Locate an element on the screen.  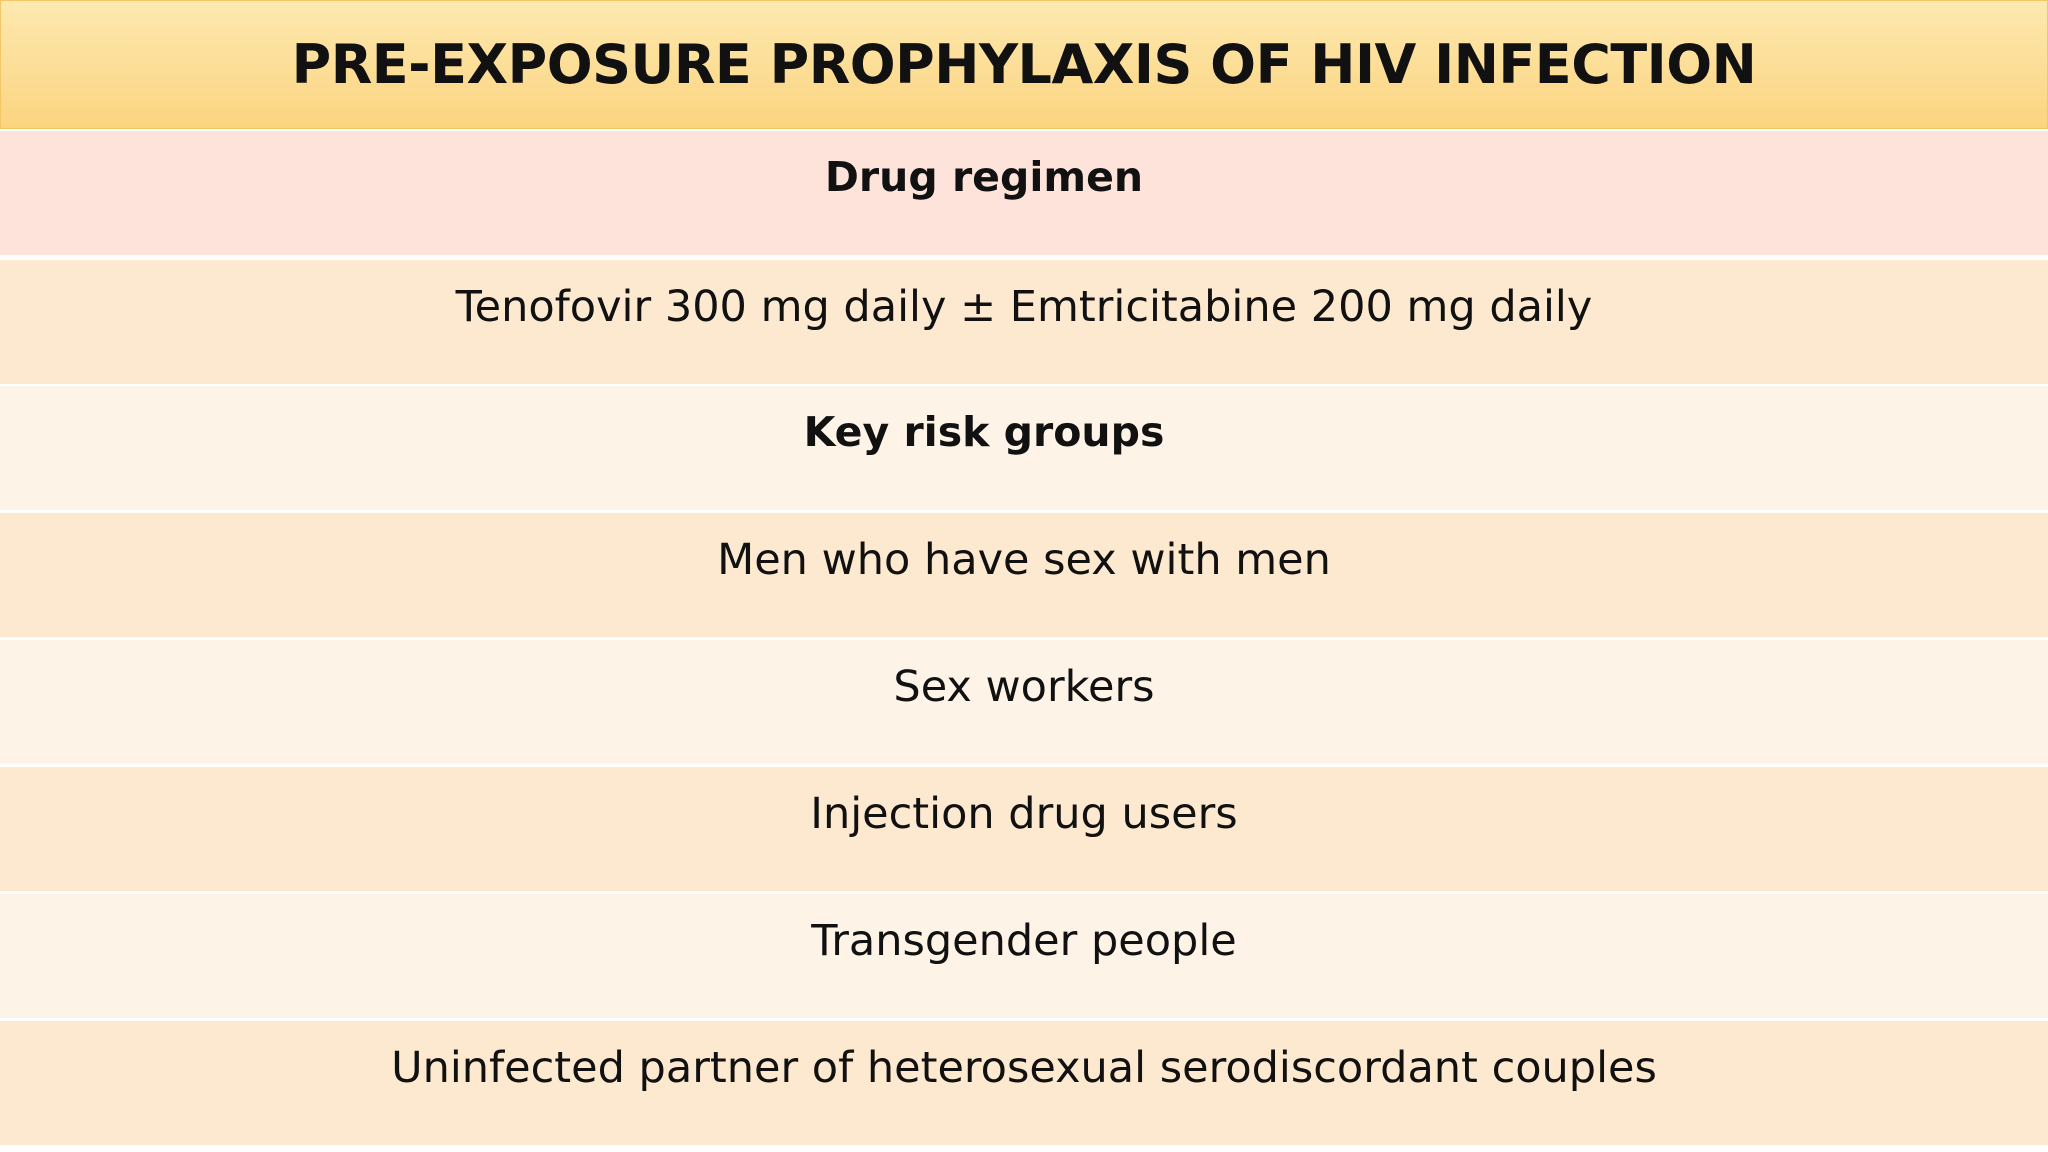
section-header: Drug regimen is located at coordinates (1024, 193).